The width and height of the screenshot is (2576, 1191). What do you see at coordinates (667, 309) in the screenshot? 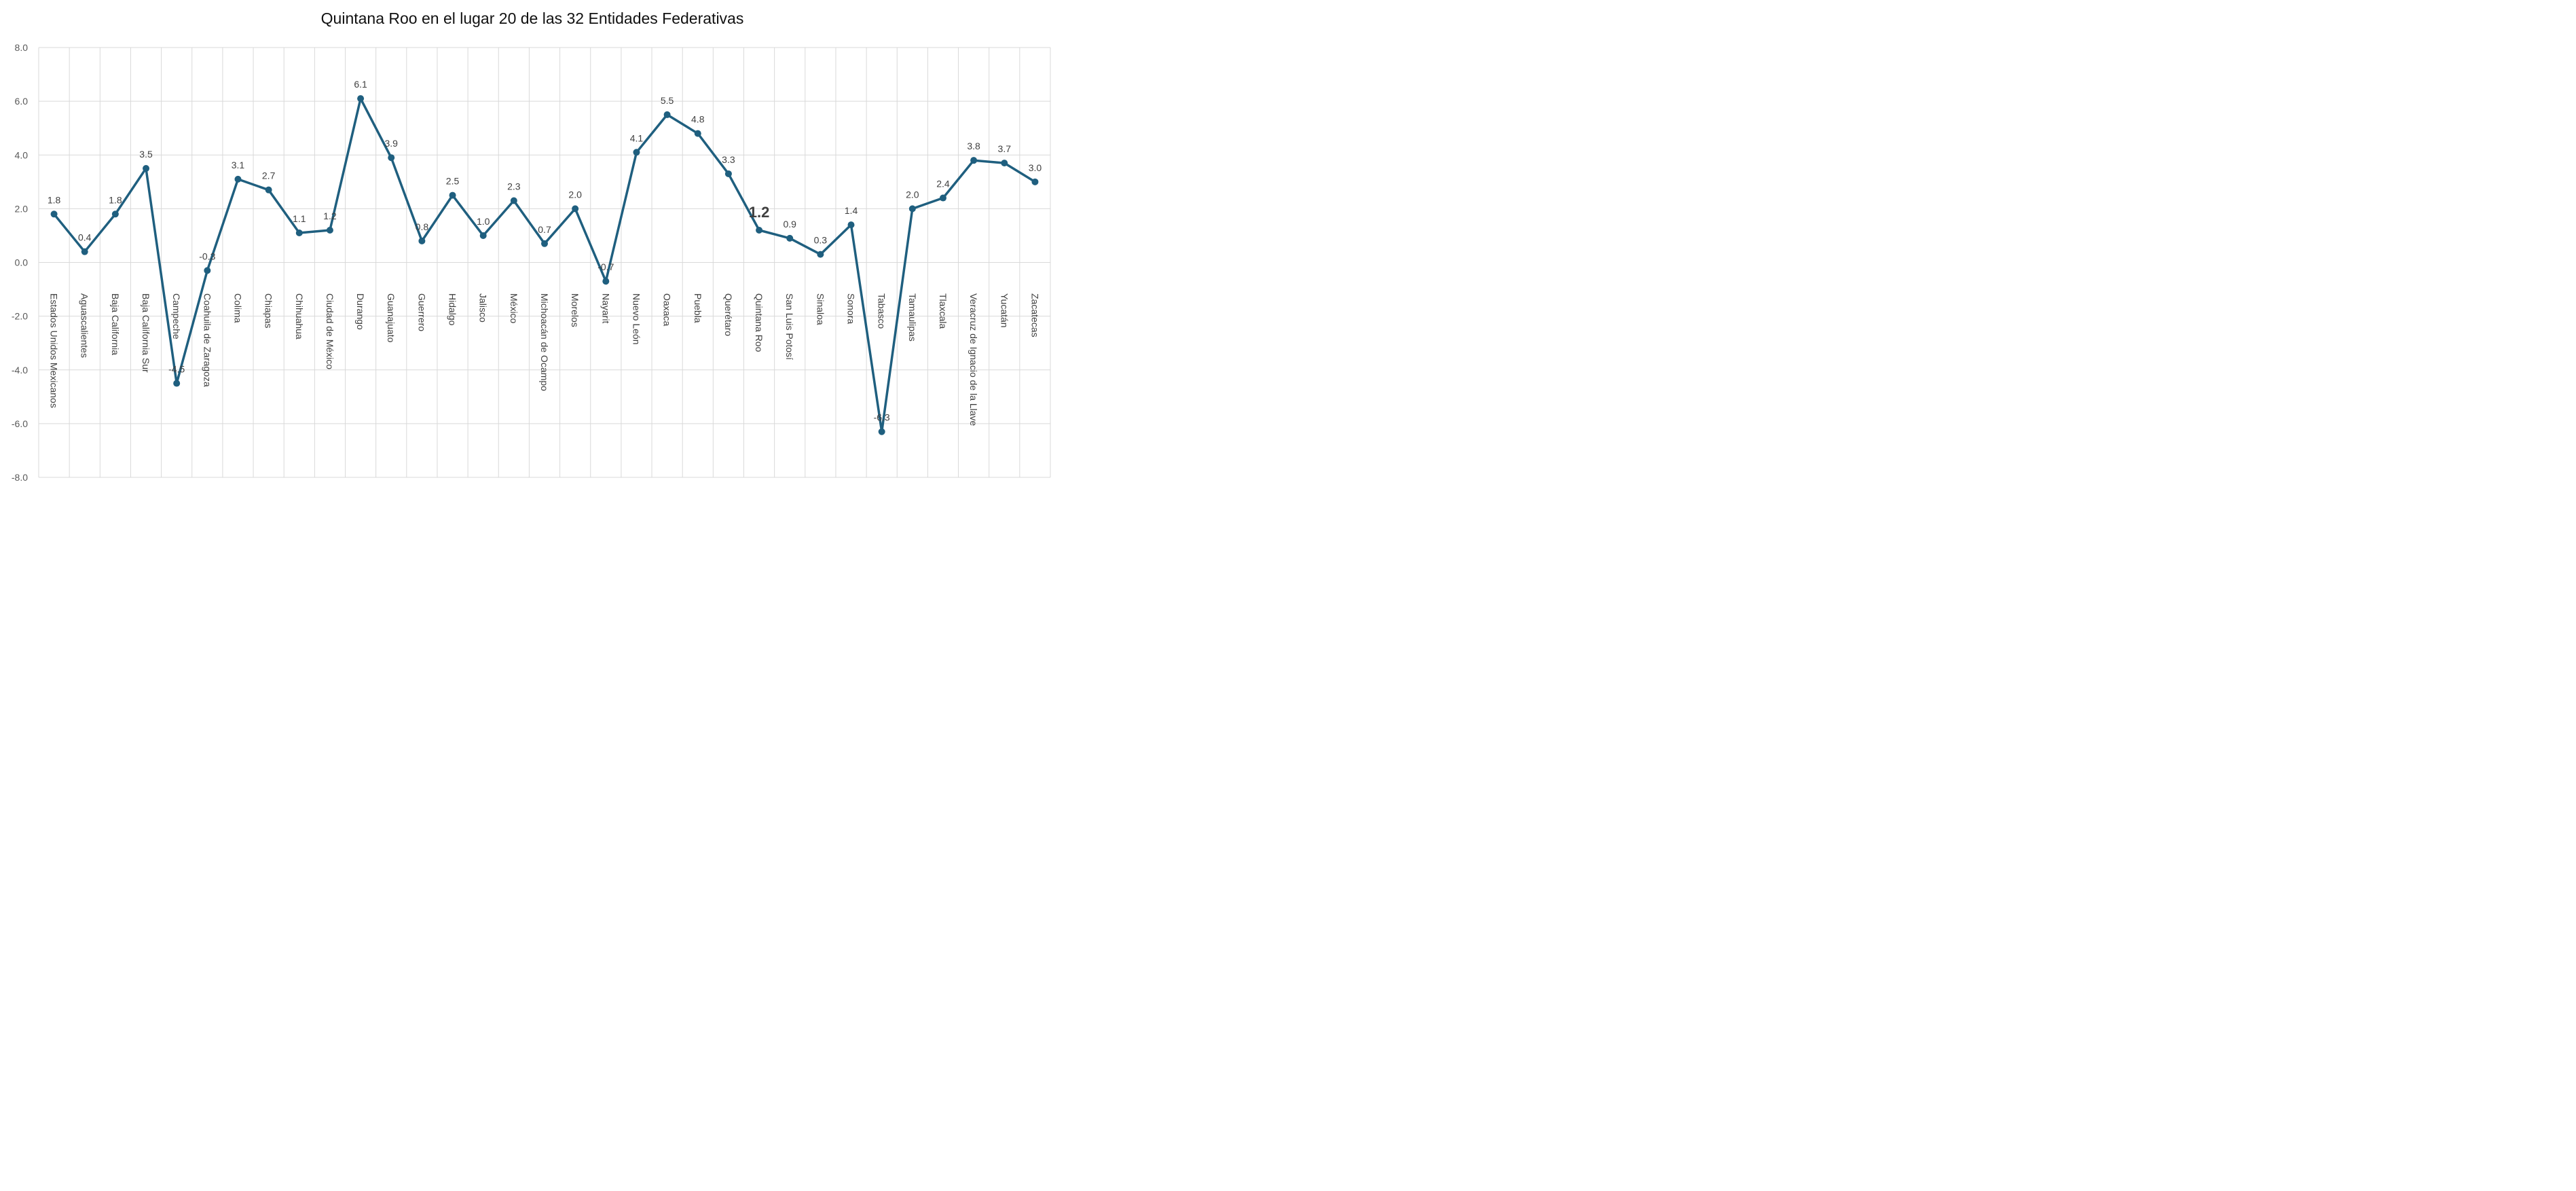
I see `x-category-label: Oaxaca` at bounding box center [667, 309].